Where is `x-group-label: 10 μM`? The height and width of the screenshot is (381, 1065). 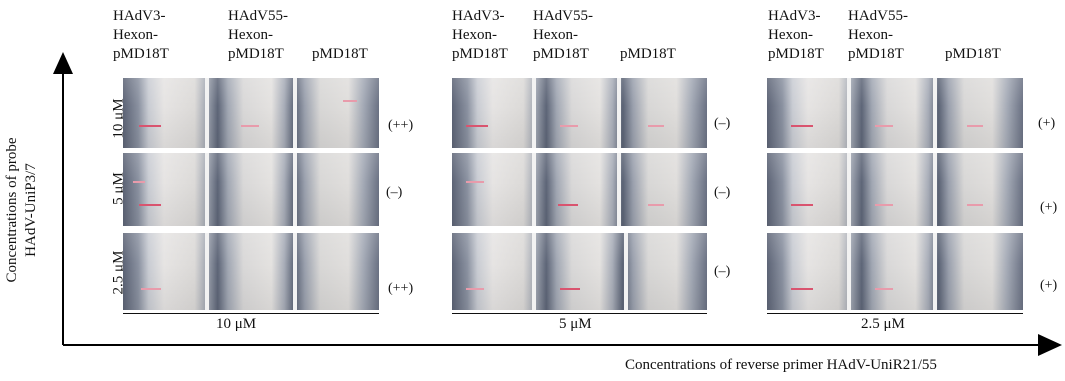 x-group-label: 10 μM is located at coordinates (236, 324).